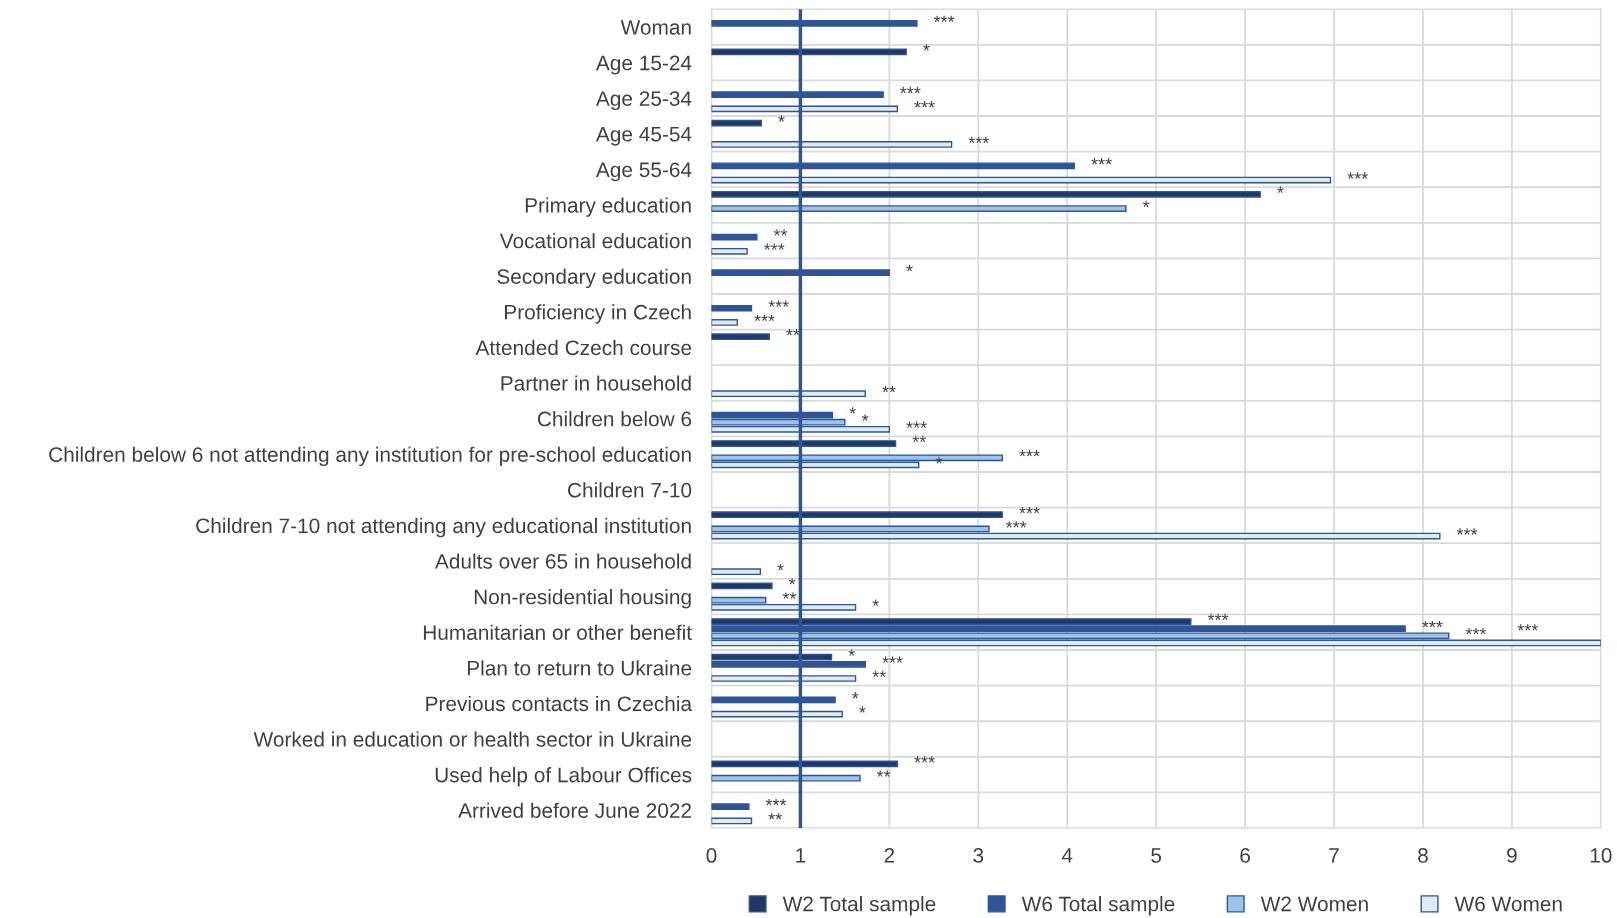 The width and height of the screenshot is (1617, 918). What do you see at coordinates (801, 855) in the screenshot?
I see `x-tick-label: 1` at bounding box center [801, 855].